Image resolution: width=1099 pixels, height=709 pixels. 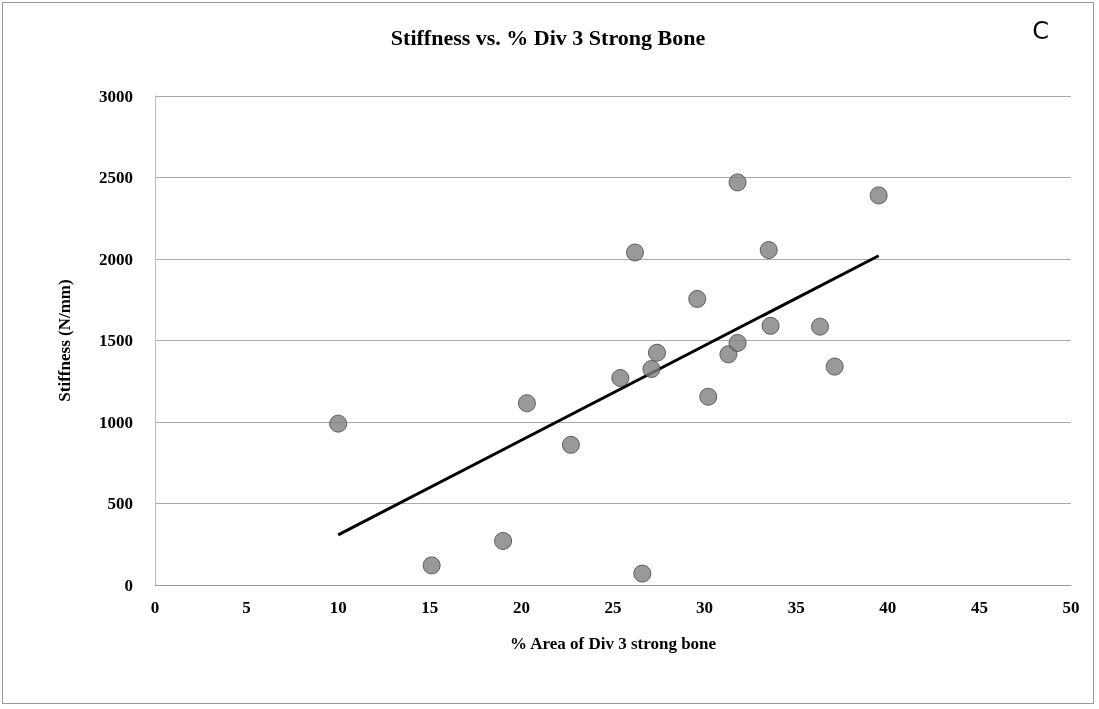 What do you see at coordinates (155, 607) in the screenshot?
I see `x-tick-label: 0` at bounding box center [155, 607].